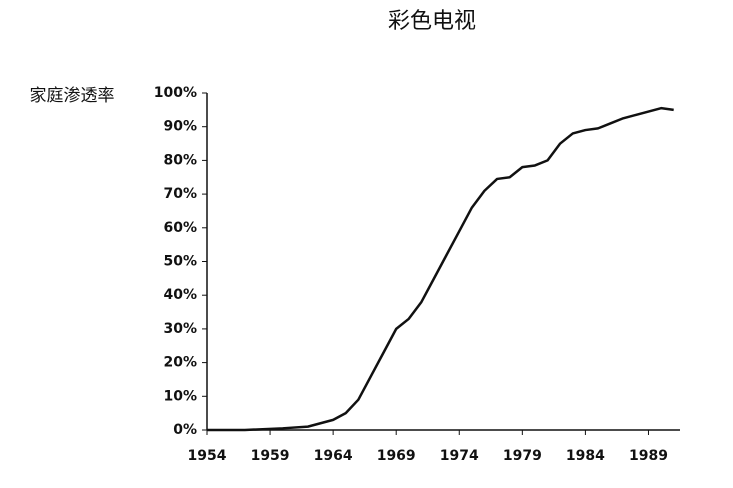  What do you see at coordinates (432, 21) in the screenshot?
I see `chart-title: 彩色电视` at bounding box center [432, 21].